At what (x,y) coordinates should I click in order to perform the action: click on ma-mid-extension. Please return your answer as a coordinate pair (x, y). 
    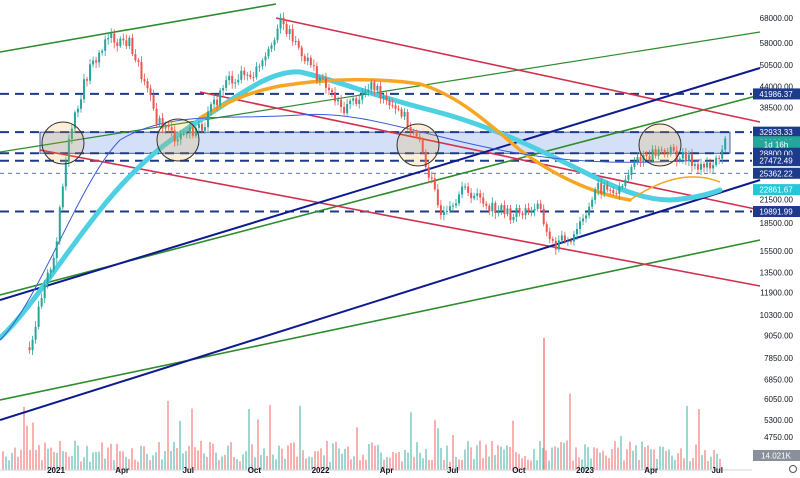
    Looking at the image, I should click on (675, 188).